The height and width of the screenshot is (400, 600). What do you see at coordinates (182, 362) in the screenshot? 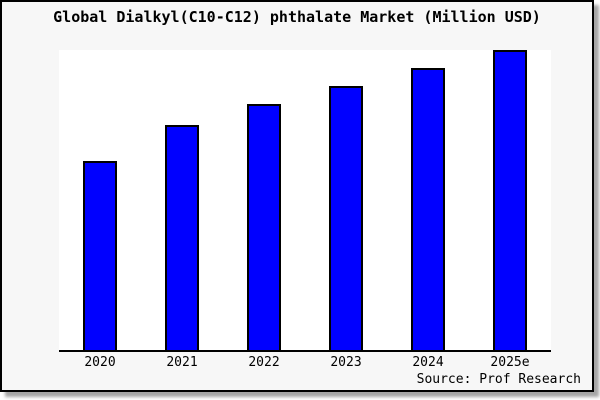
I see `x-tick-label-2021: 2021` at bounding box center [182, 362].